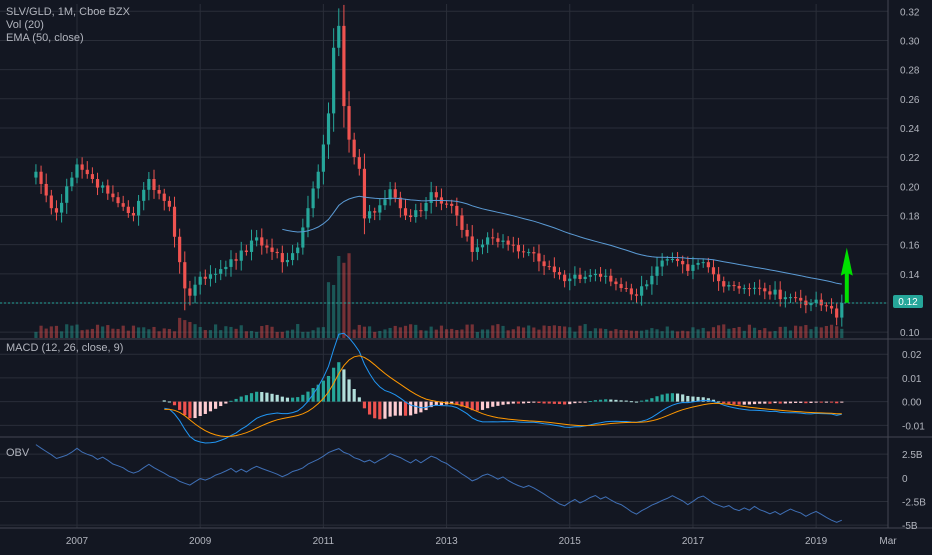 The image size is (932, 555). Describe the element at coordinates (910, 129) in the screenshot. I see `price-tick-label: 0.24` at that location.